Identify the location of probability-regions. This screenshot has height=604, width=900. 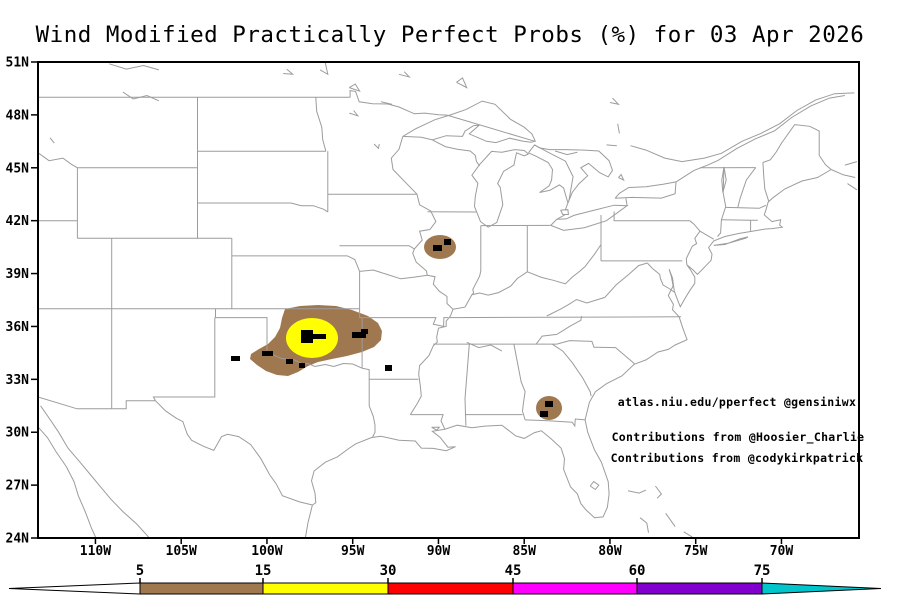
(406, 327).